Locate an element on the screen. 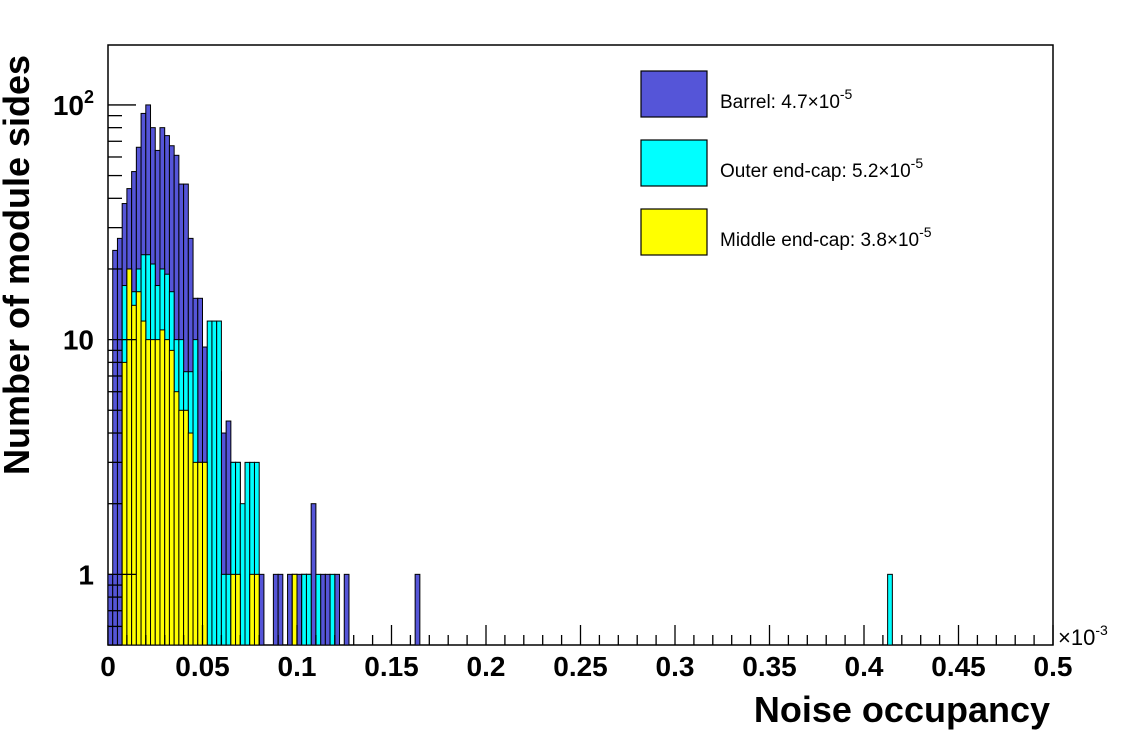 The width and height of the screenshot is (1133, 737). legend-entry: Outer end-cap: 5.2×10-5 is located at coordinates (781, 163).